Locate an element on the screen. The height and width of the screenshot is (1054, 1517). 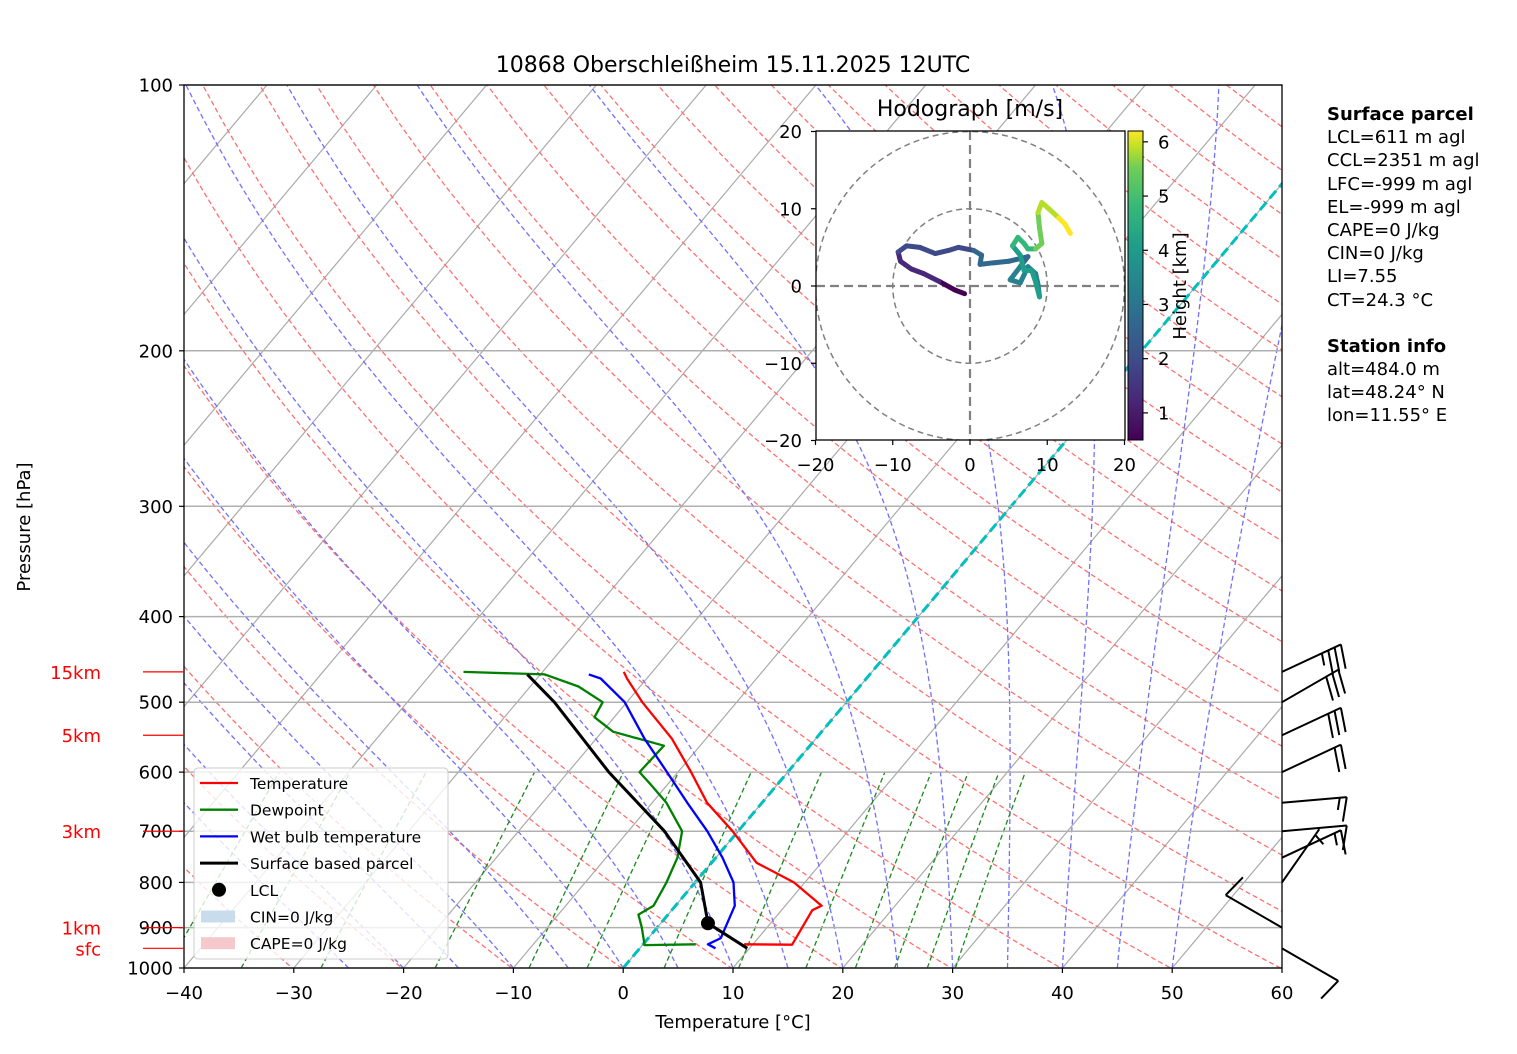
x-tick-label: 60 is located at coordinates (1282, 993).